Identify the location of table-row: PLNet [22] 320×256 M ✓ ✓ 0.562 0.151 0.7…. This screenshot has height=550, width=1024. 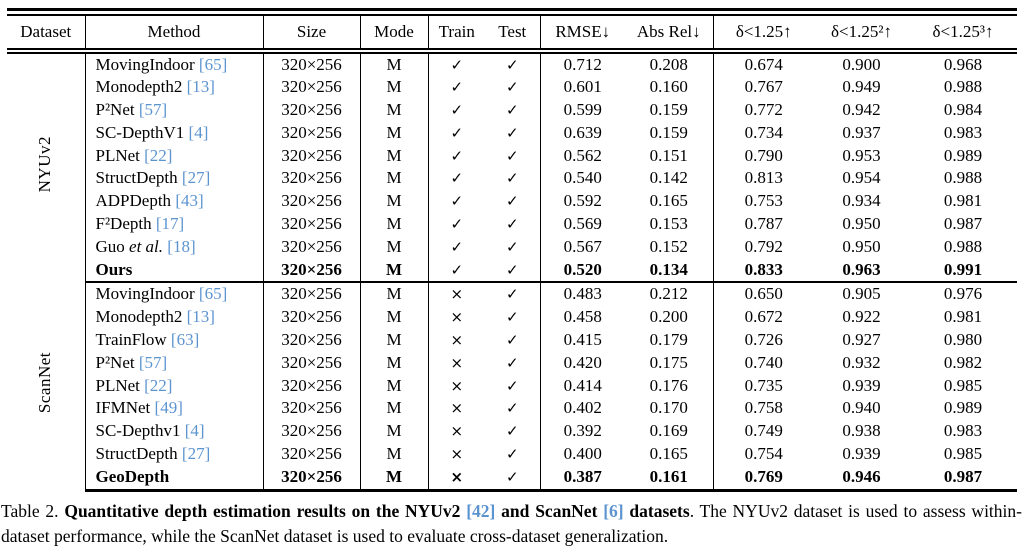
(512, 156).